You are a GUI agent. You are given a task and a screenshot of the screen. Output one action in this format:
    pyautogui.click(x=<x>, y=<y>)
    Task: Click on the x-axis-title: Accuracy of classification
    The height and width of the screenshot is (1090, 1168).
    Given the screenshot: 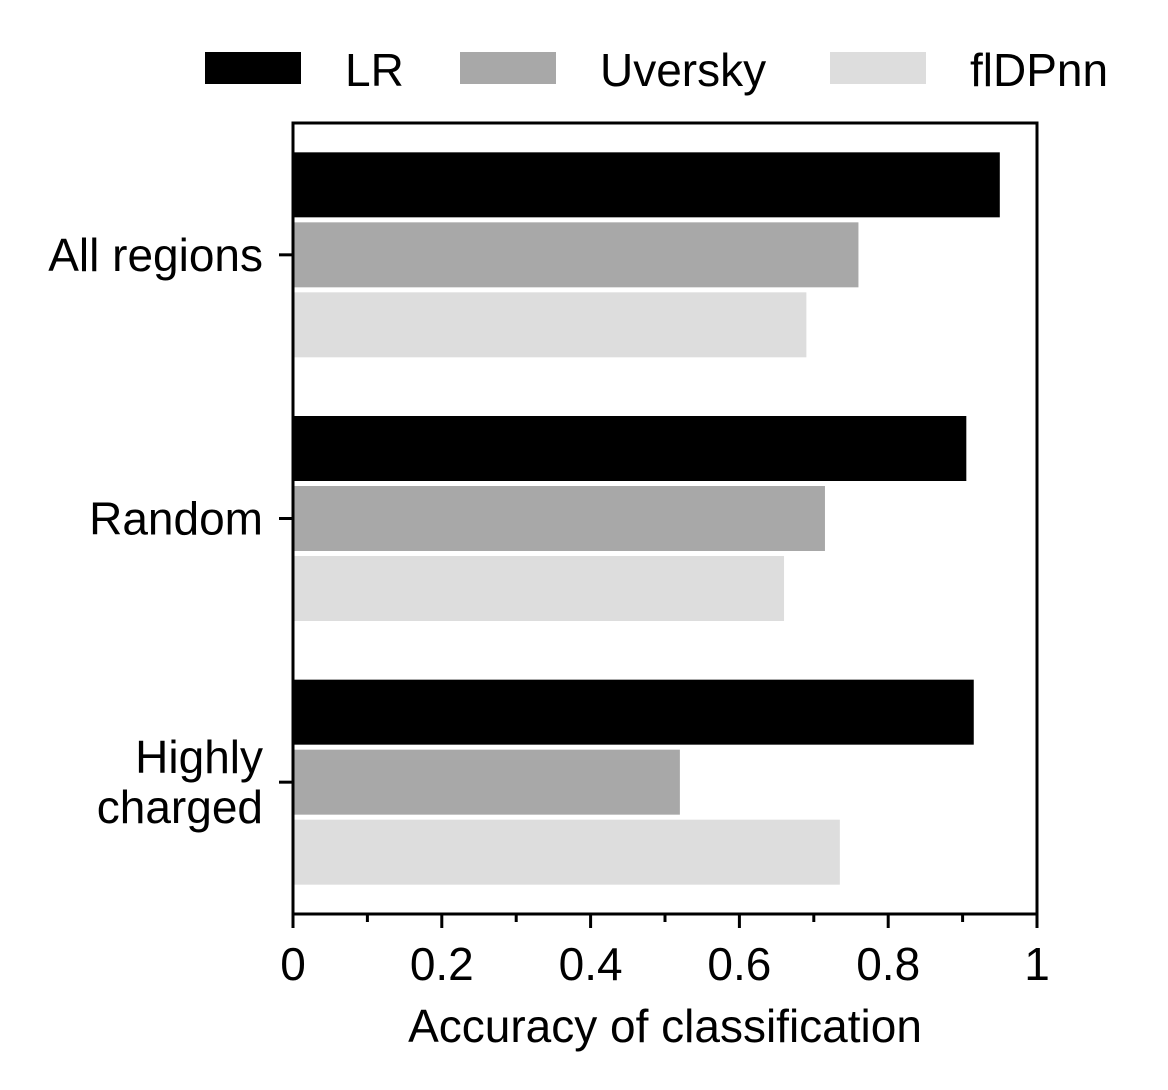 What is the action you would take?
    pyautogui.click(x=665, y=1026)
    